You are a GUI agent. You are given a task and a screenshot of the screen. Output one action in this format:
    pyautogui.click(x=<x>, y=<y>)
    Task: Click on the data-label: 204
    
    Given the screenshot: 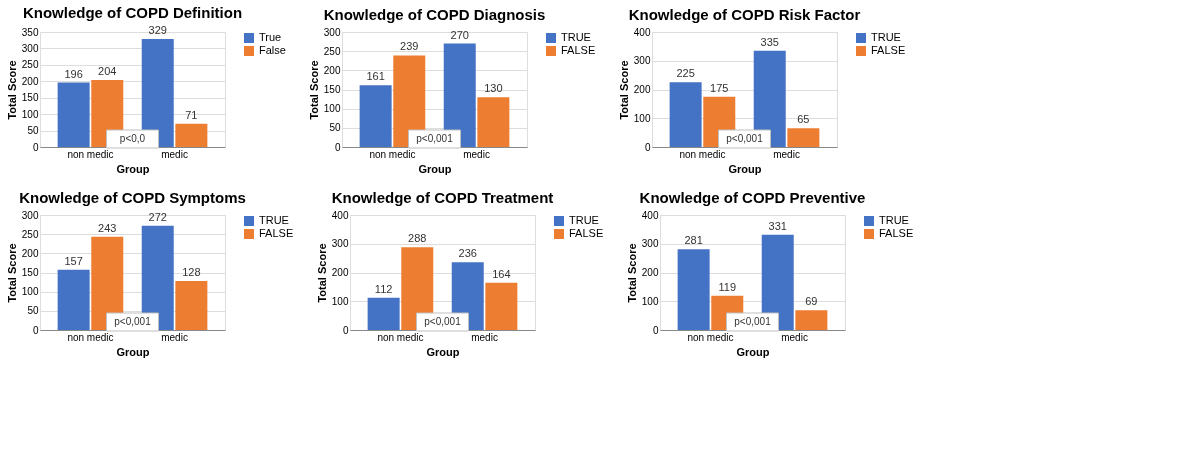 What is the action you would take?
    pyautogui.click(x=107, y=70)
    